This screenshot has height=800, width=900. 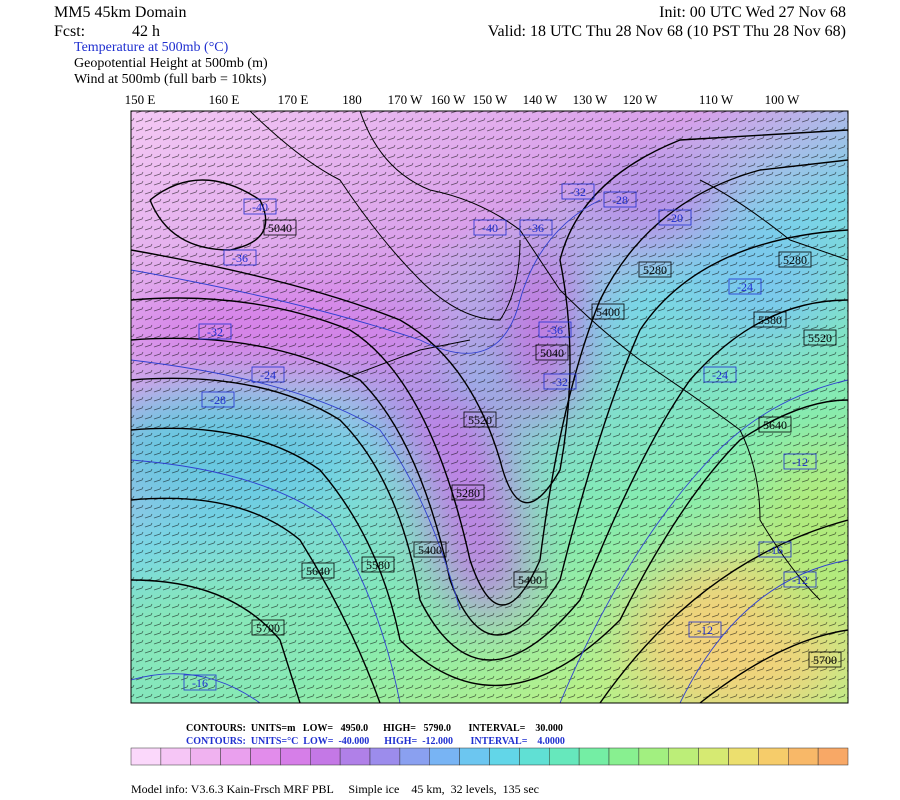 I want to click on temperature-label-text: -24, so click(x=720, y=375).